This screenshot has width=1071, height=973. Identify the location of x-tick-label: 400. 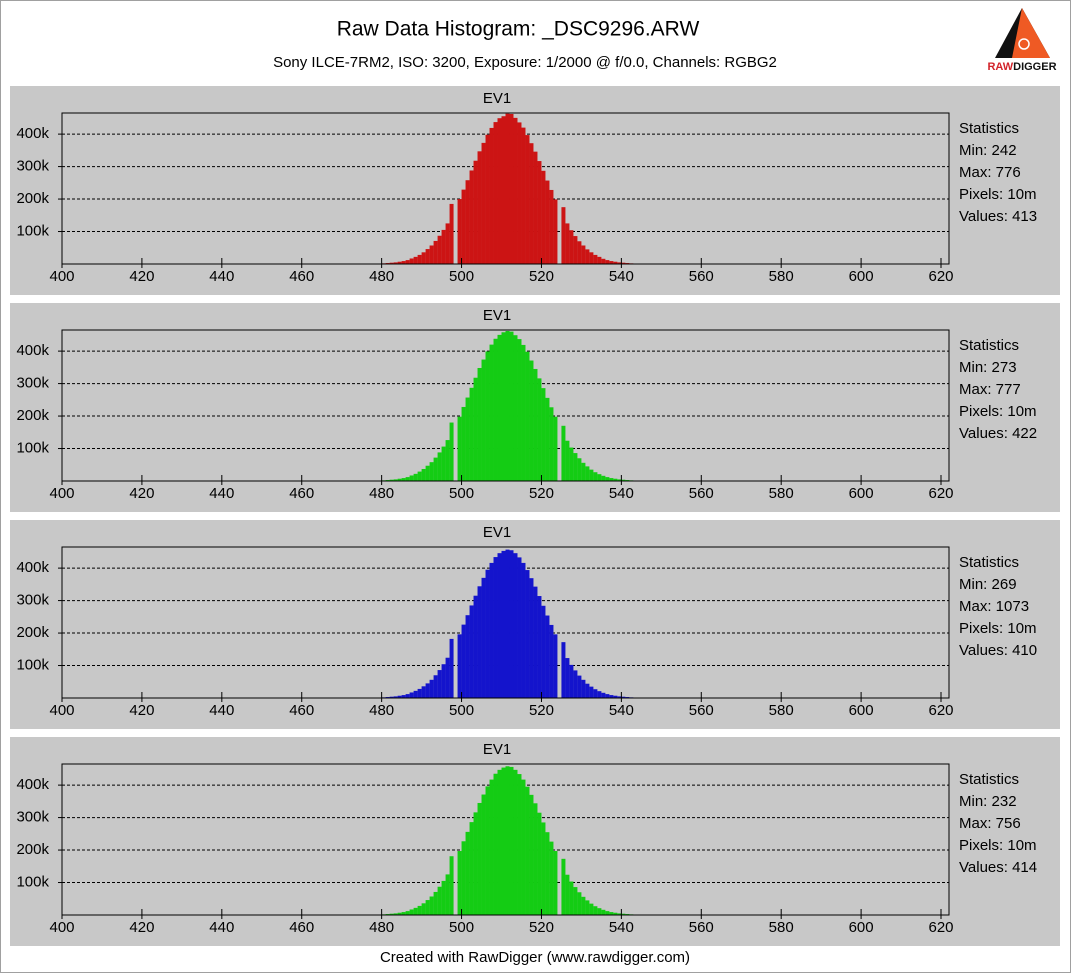
(61, 493).